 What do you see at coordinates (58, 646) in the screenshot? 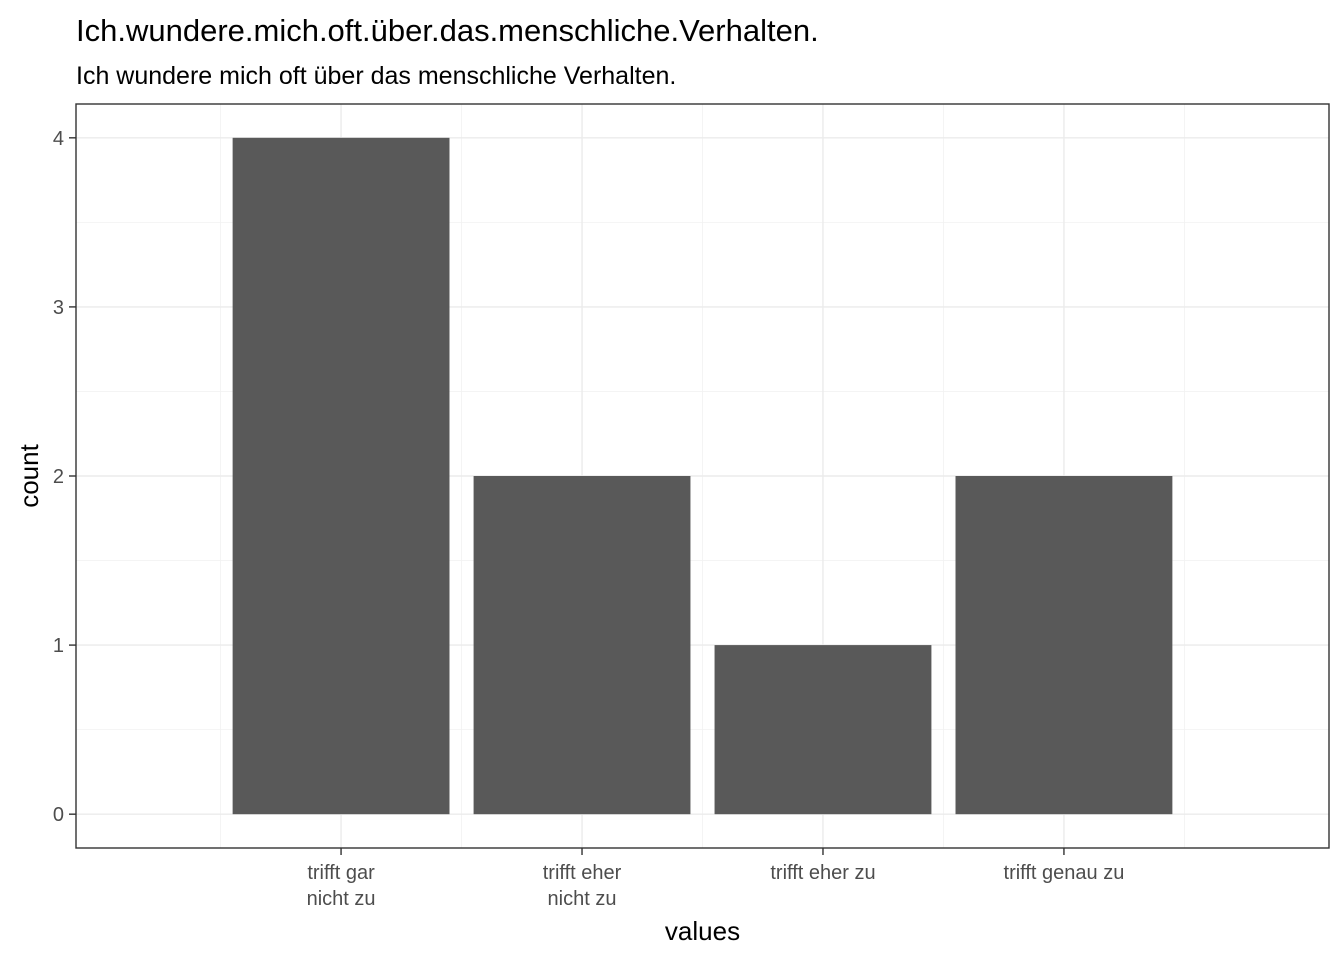
I see `y-tick-label: 1` at bounding box center [58, 646].